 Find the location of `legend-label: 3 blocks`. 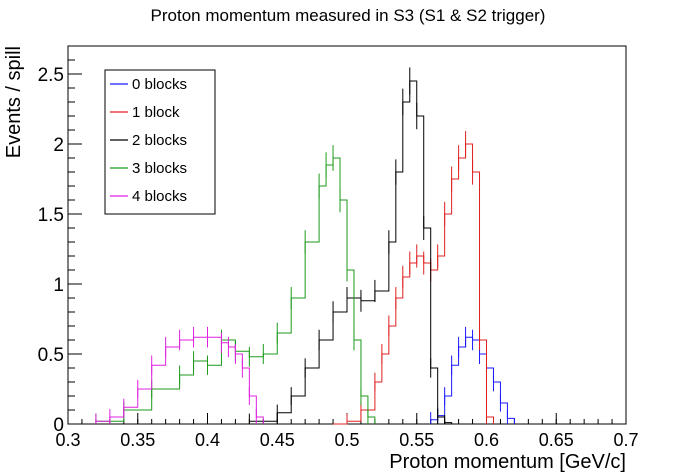

legend-label: 3 blocks is located at coordinates (159, 168).